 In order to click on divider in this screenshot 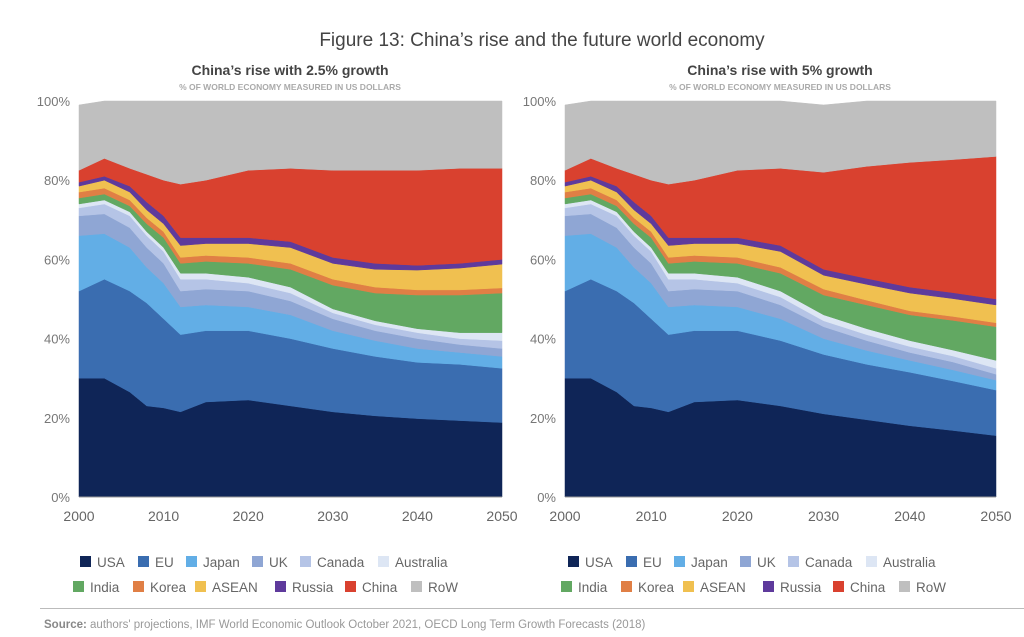, I will do `click(532, 608)`.